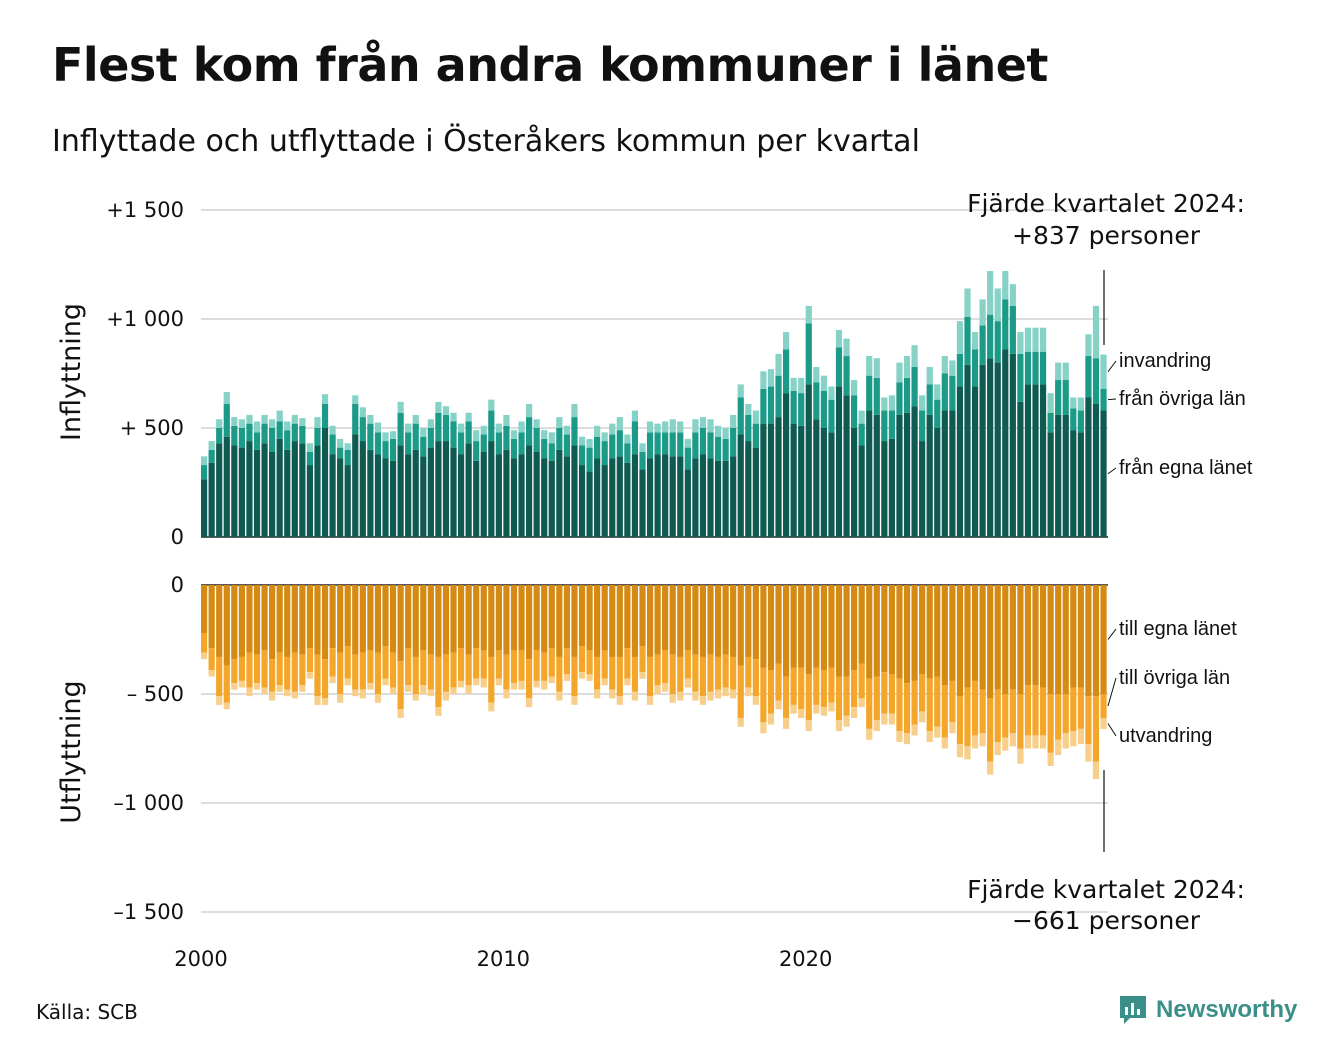  What do you see at coordinates (1106, 920) in the screenshot?
I see `annotation-bottom-line2: −661 personer` at bounding box center [1106, 920].